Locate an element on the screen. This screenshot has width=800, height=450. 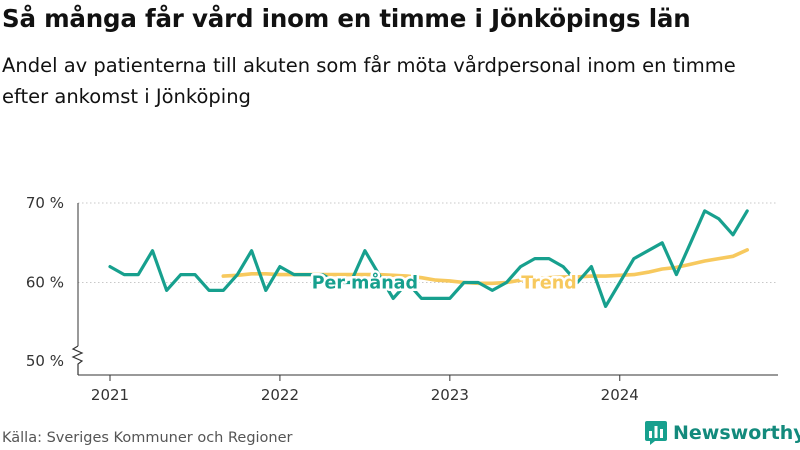
y-tick-label: 50 % is located at coordinates (45, 361).